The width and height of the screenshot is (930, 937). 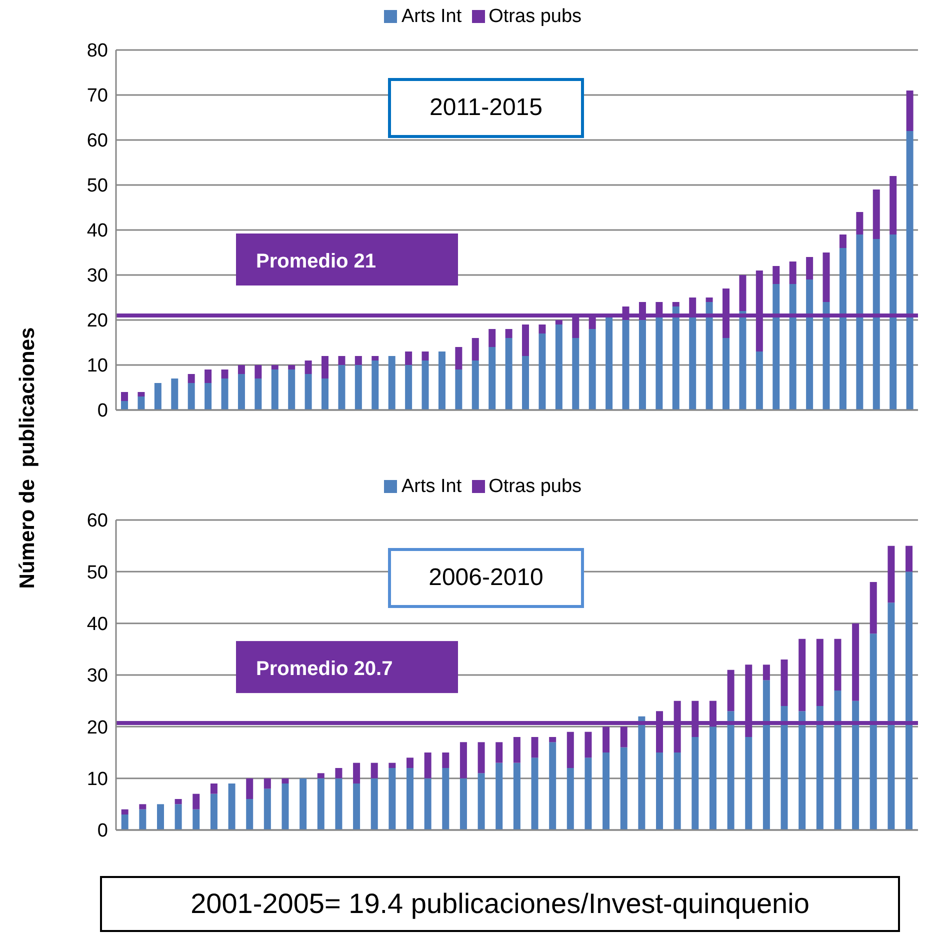 I want to click on label-box: Promedio 20.7, so click(x=347, y=667).